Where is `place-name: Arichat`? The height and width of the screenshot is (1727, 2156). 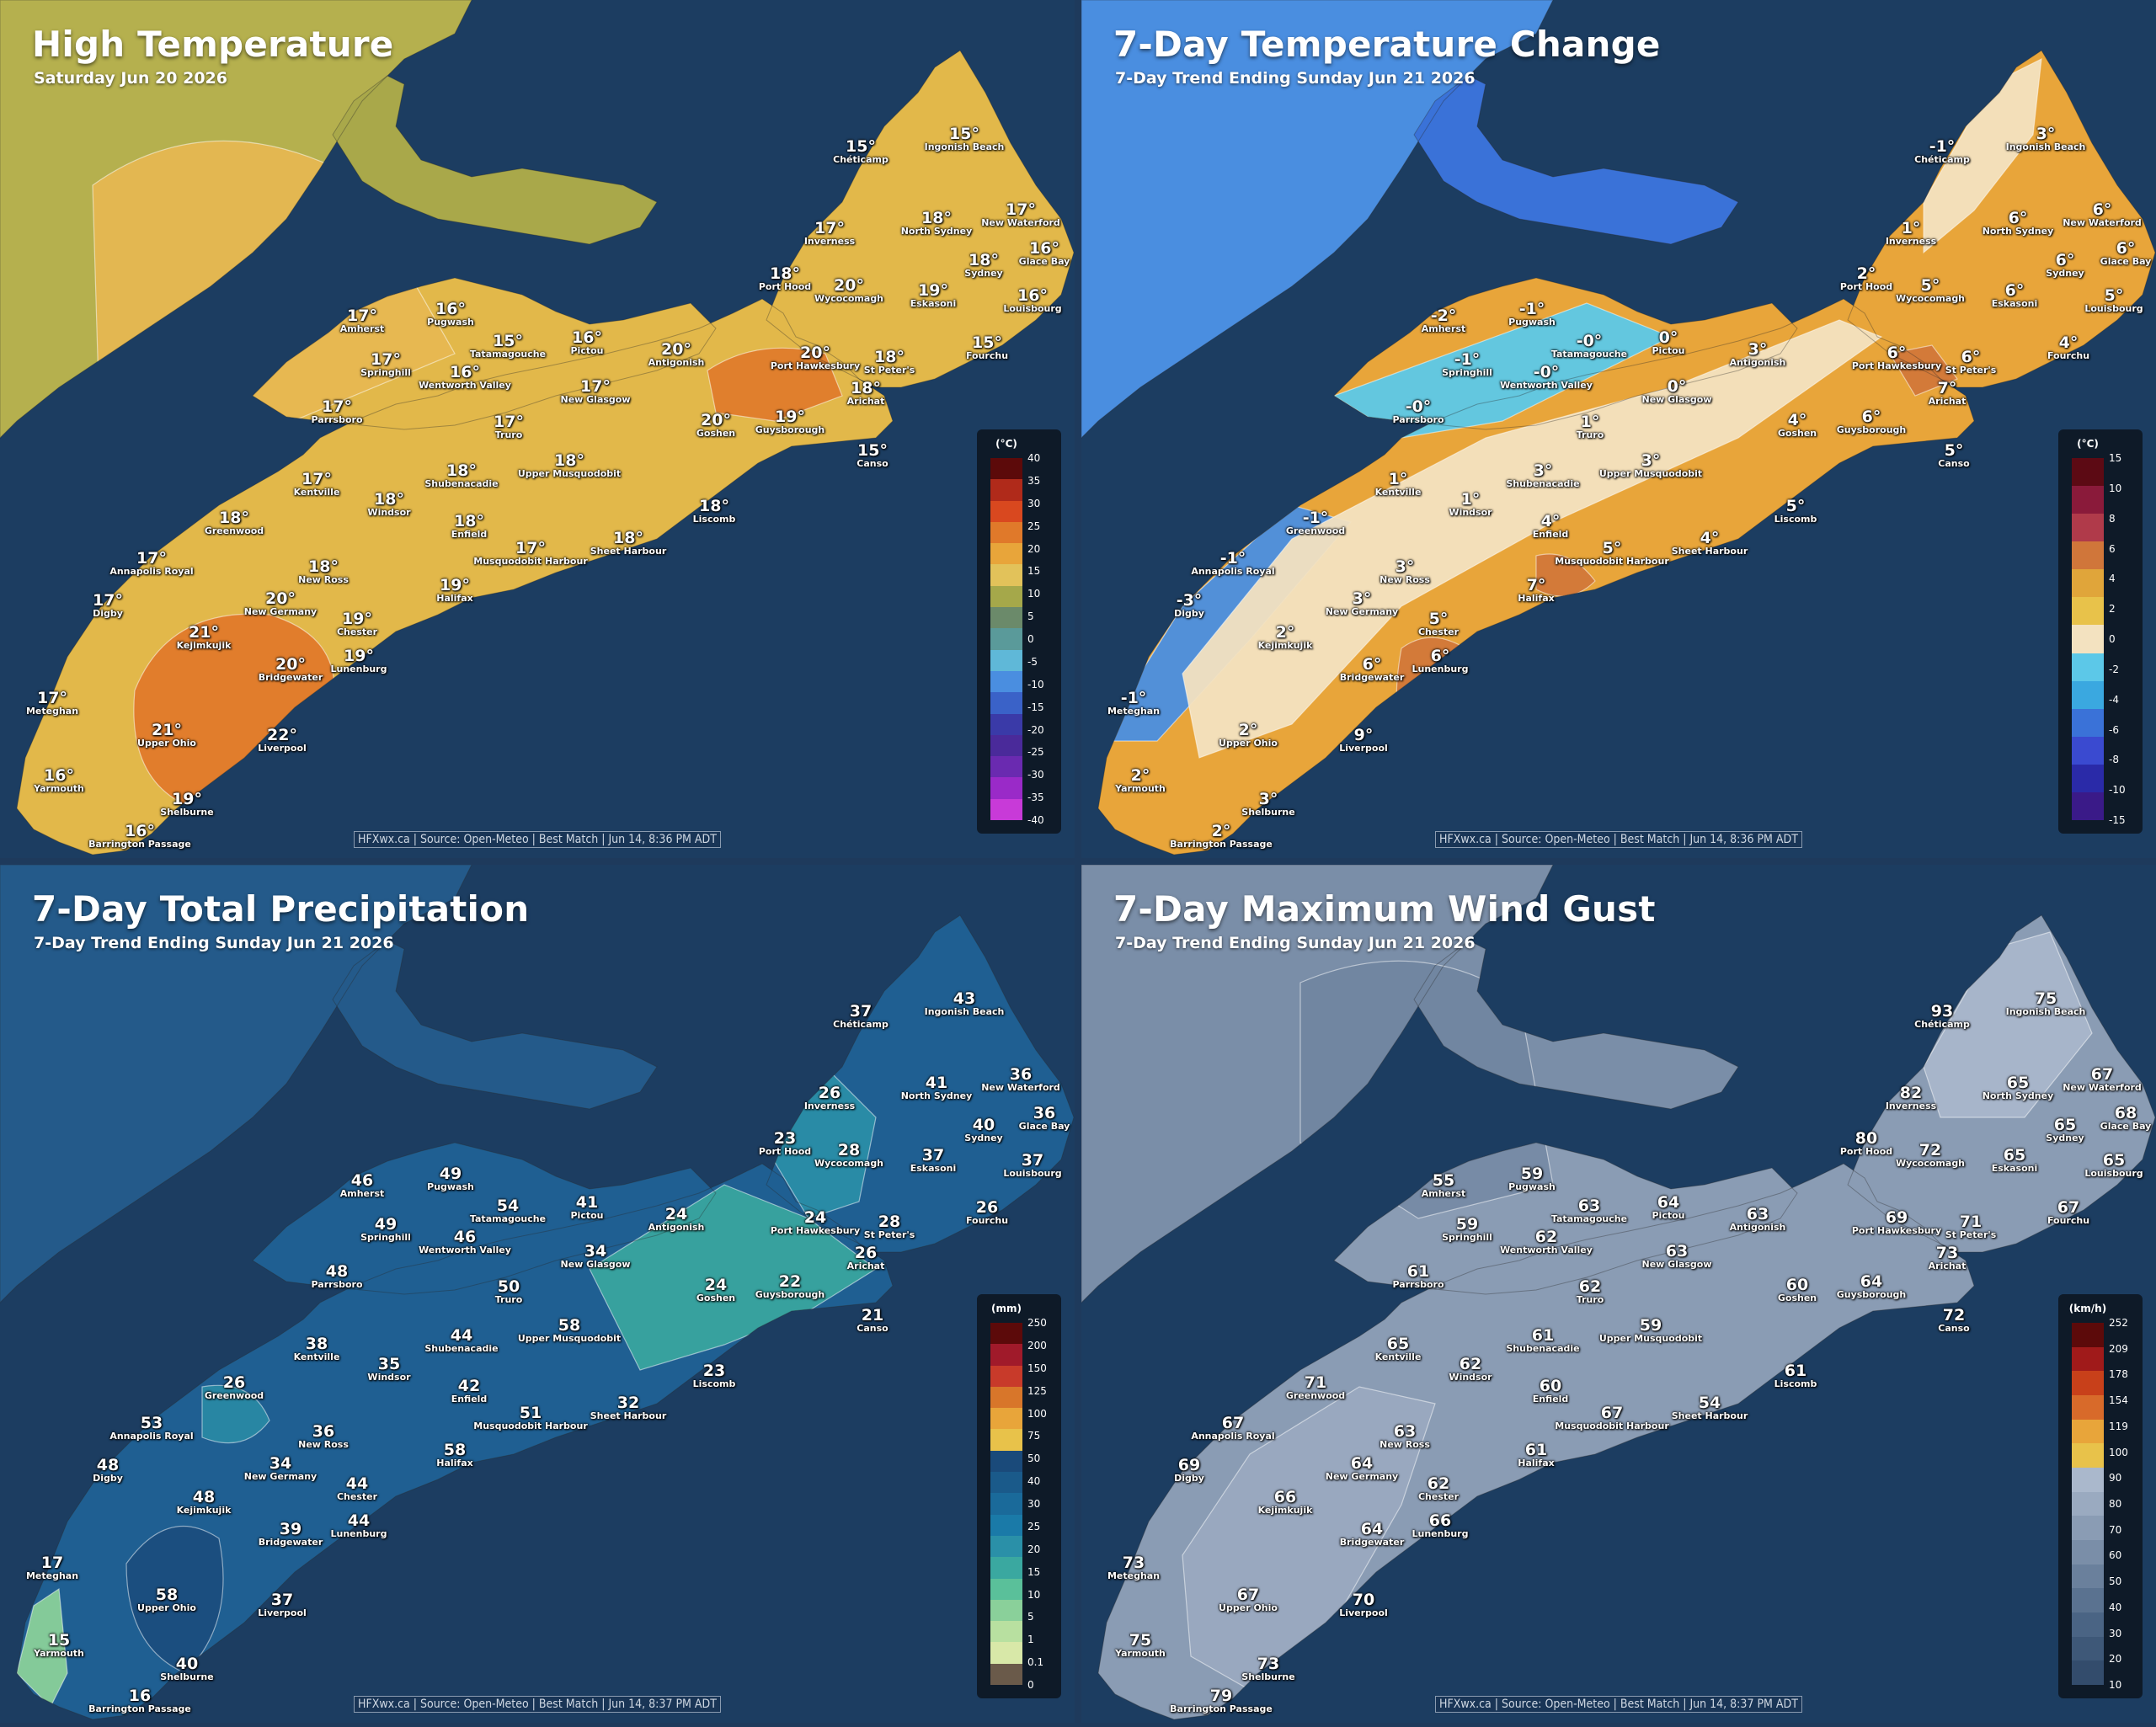
place-name: Arichat is located at coordinates (866, 1266).